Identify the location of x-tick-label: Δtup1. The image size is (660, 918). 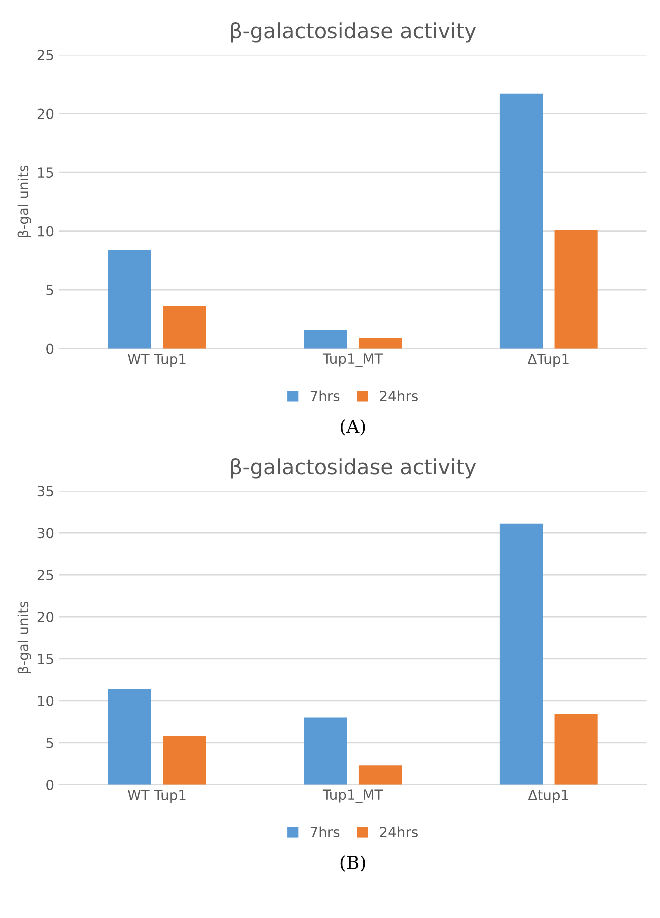
(548, 797).